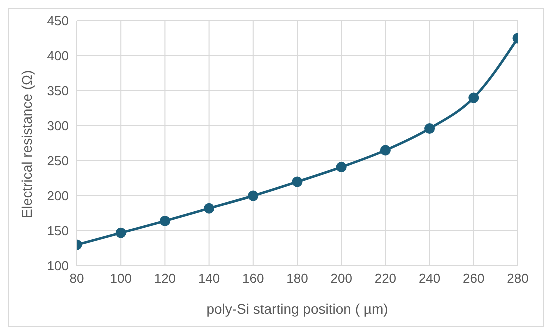 The width and height of the screenshot is (550, 333). I want to click on y-tick-label: 100, so click(58, 266).